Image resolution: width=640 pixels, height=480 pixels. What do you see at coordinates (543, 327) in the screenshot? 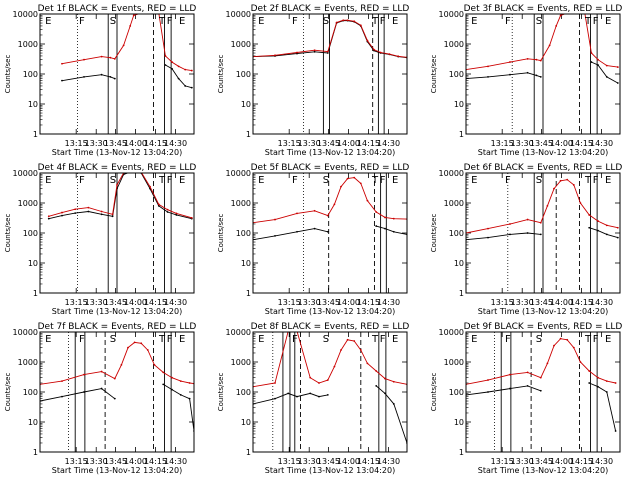
I see `chart-title: Det 9f BLACK = Events, RED = LLD` at bounding box center [543, 327].